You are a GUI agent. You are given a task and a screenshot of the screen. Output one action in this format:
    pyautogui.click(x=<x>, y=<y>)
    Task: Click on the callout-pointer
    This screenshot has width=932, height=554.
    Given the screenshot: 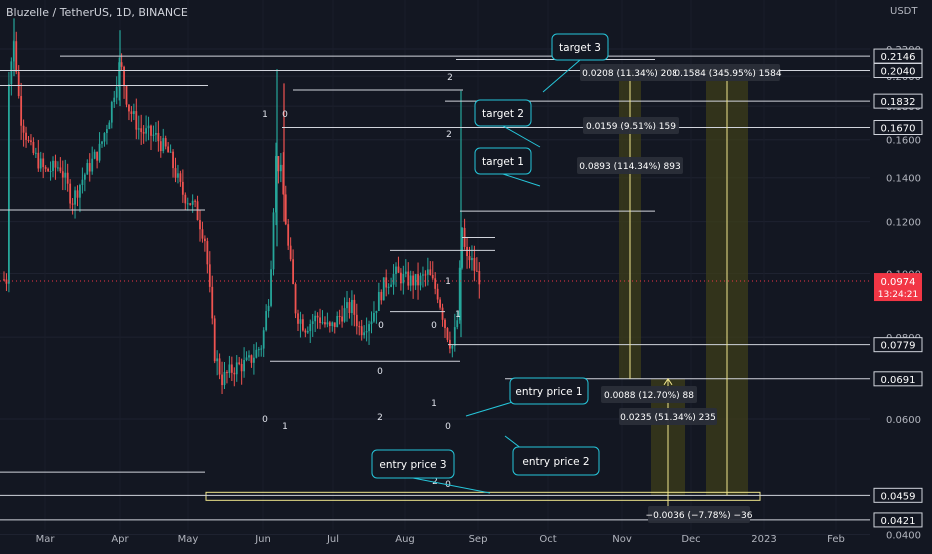 What is the action you would take?
    pyautogui.click(x=521, y=136)
    